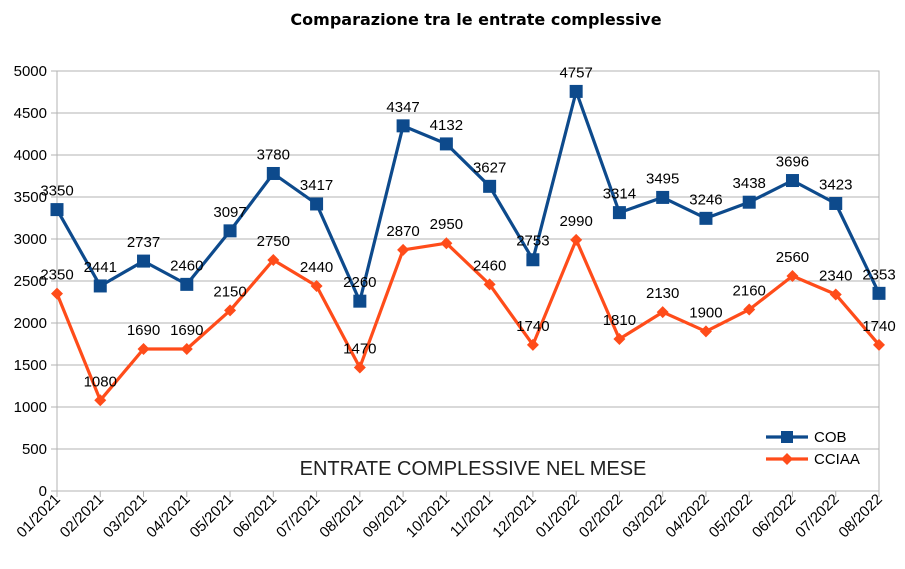 This screenshot has height=569, width=905. I want to click on data-label: 2150, so click(229, 291).